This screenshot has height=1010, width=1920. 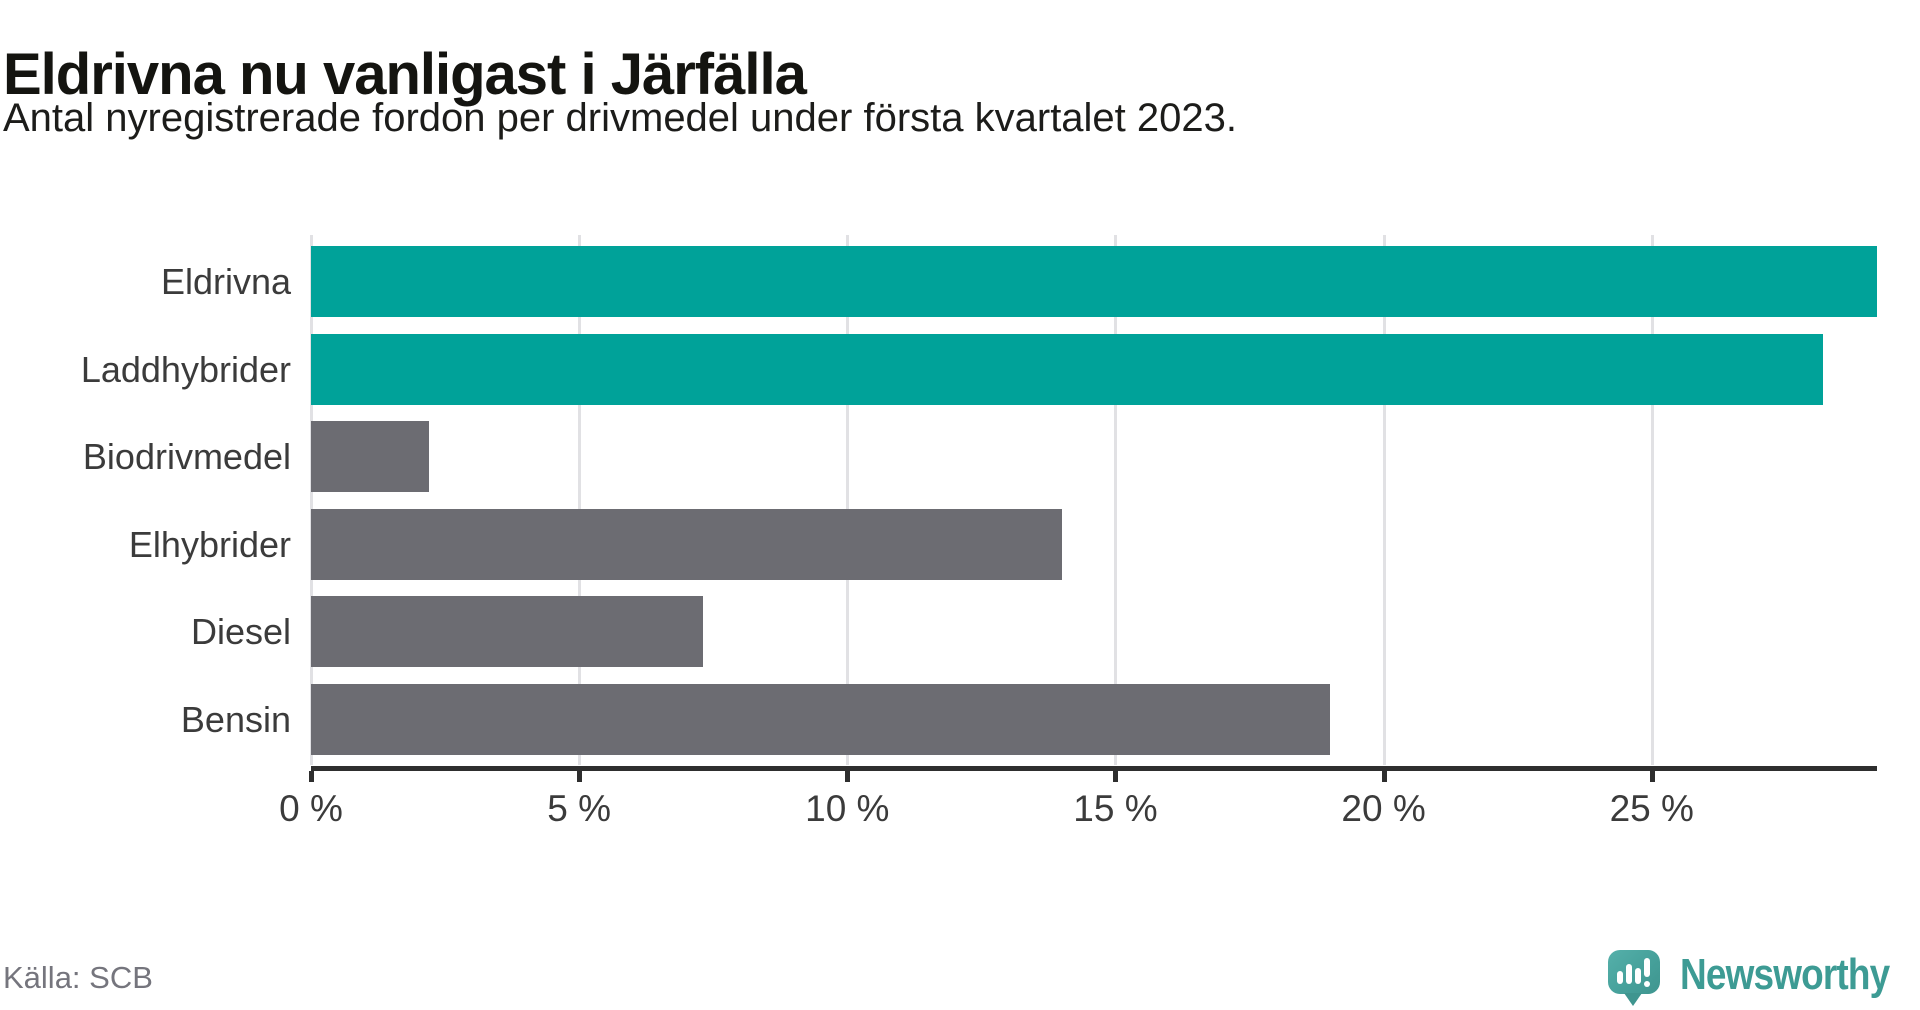 I want to click on x-axis-tick-label: 15 %, so click(x=1115, y=808).